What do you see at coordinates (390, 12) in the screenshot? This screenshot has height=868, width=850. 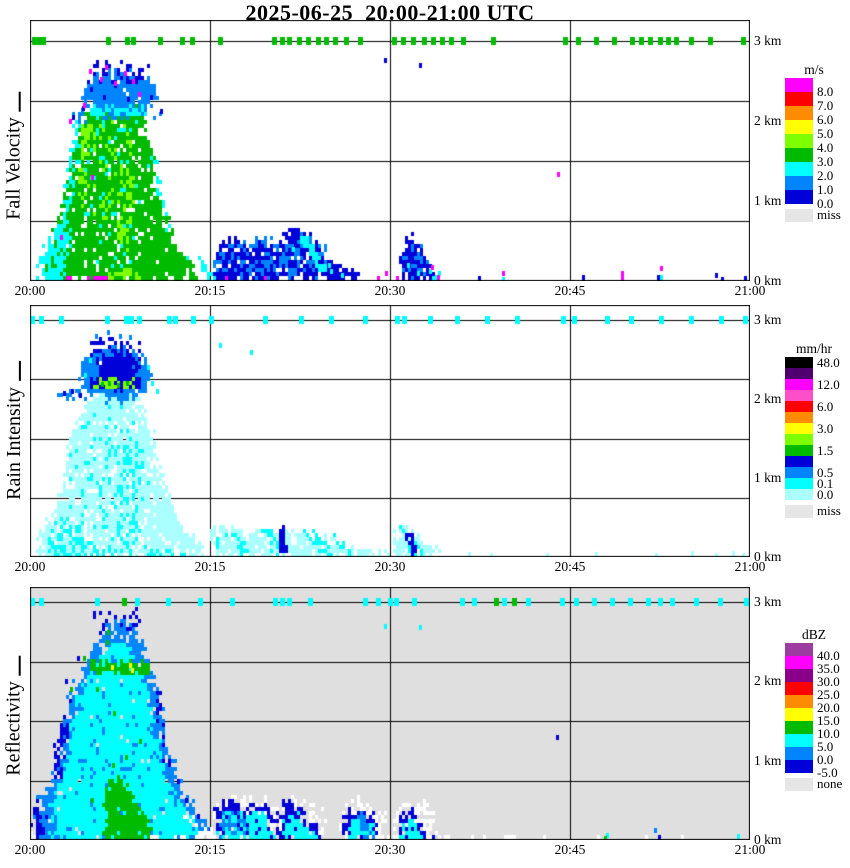 I see `chart-title: 2025-06-25 20:00-21:00 UTC` at bounding box center [390, 12].